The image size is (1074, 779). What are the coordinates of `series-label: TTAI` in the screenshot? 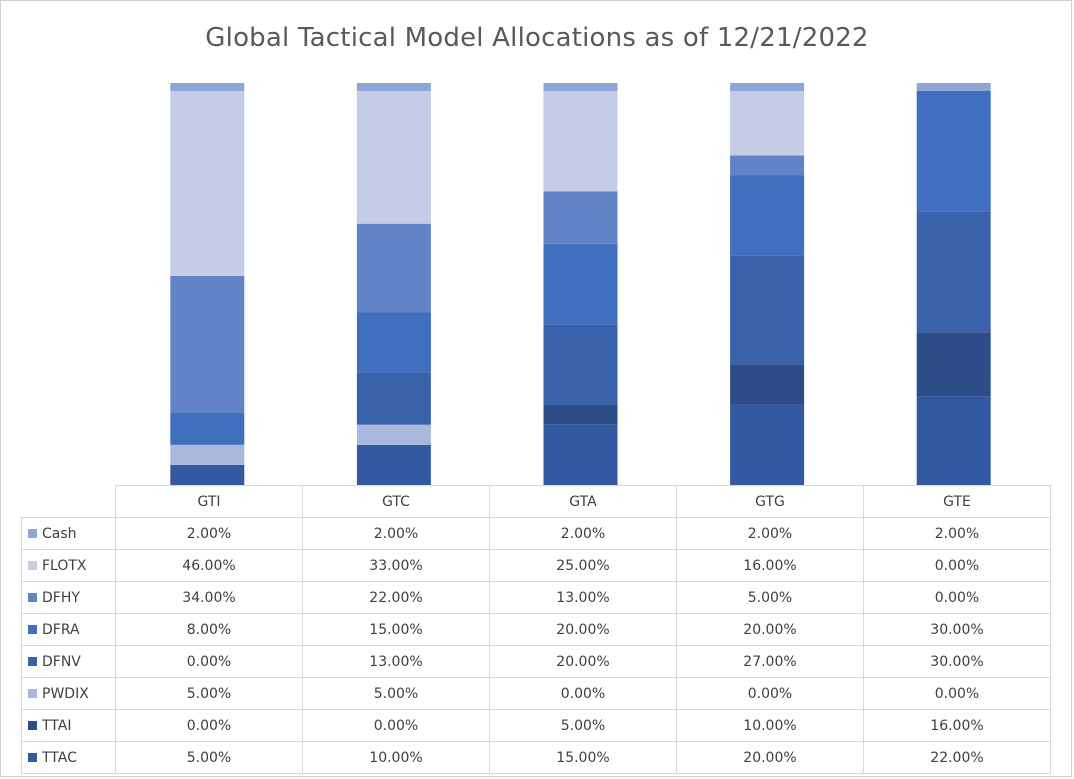 It's located at (57, 725).